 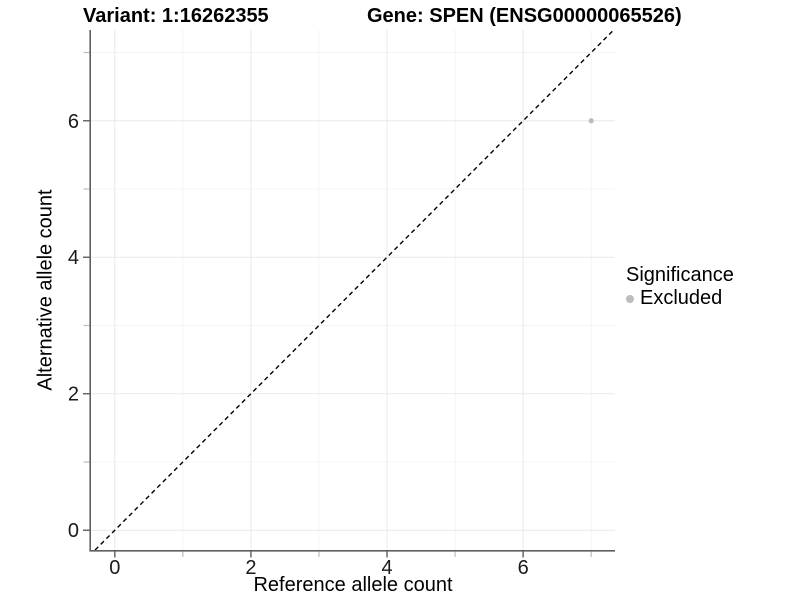 I want to click on legend-entry-label: Excluded, so click(x=681, y=298).